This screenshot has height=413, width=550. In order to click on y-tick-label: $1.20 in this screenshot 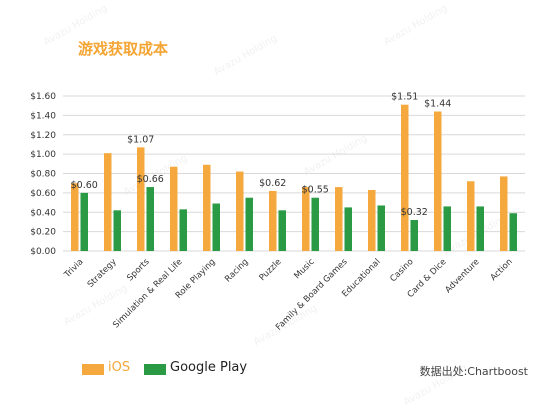, I will do `click(43, 136)`.